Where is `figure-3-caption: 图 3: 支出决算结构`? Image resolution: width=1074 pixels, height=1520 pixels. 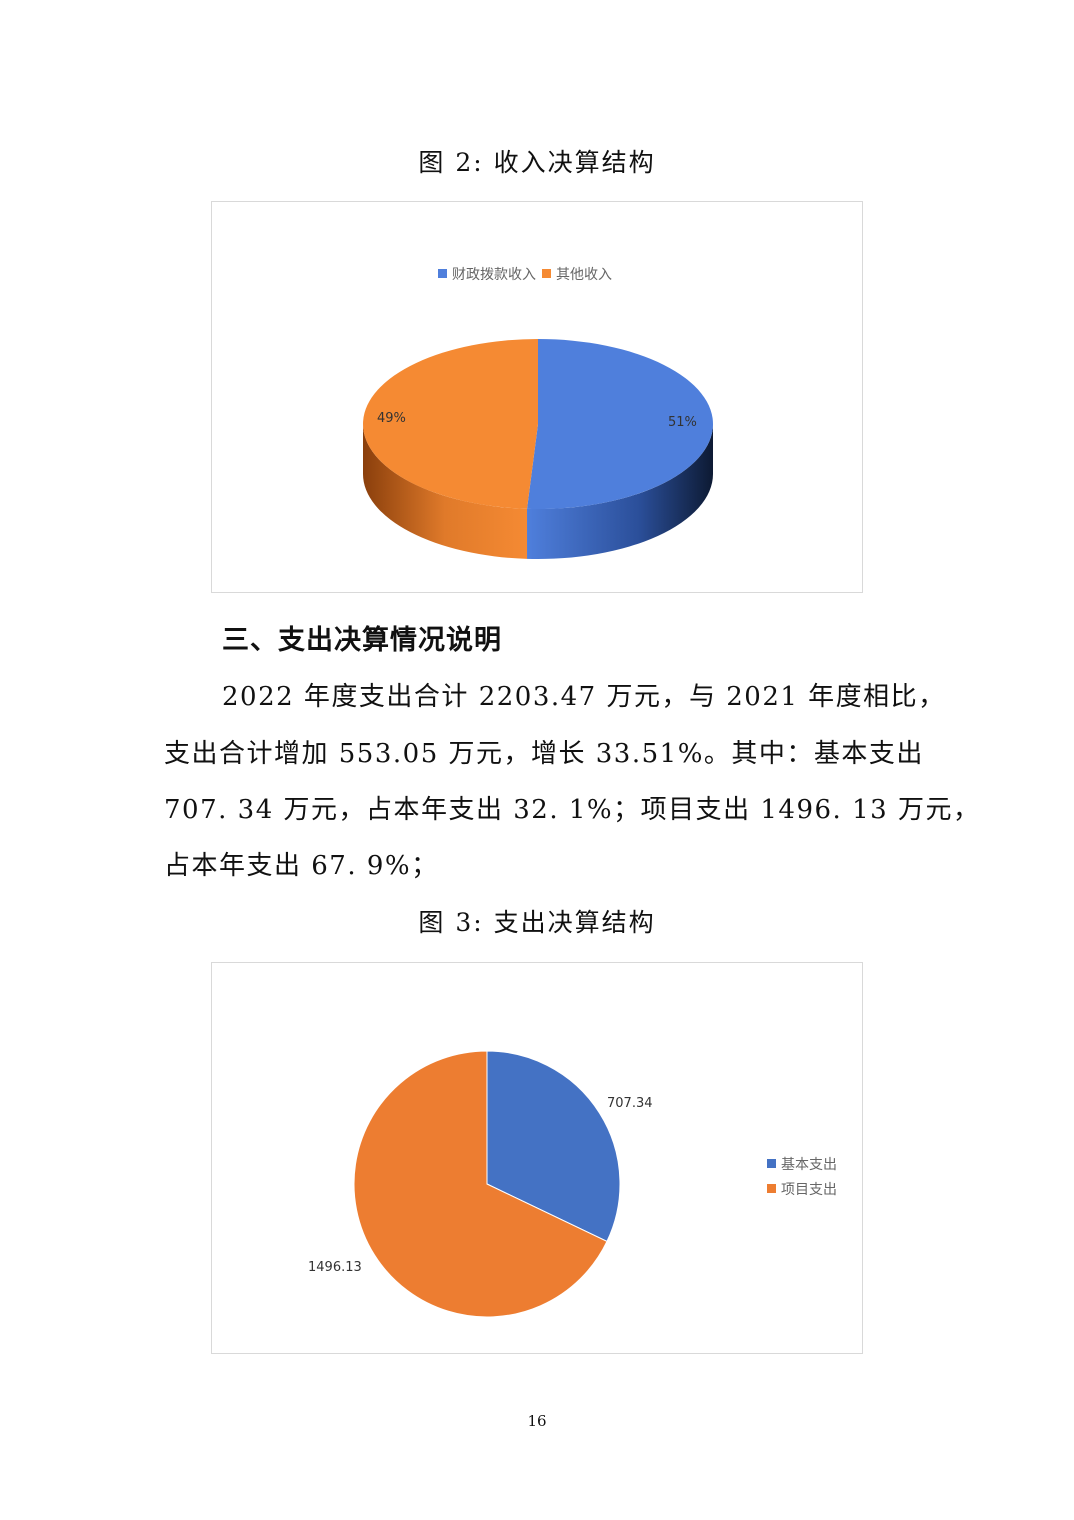 figure-3-caption: 图 3: 支出决算结构 is located at coordinates (537, 922).